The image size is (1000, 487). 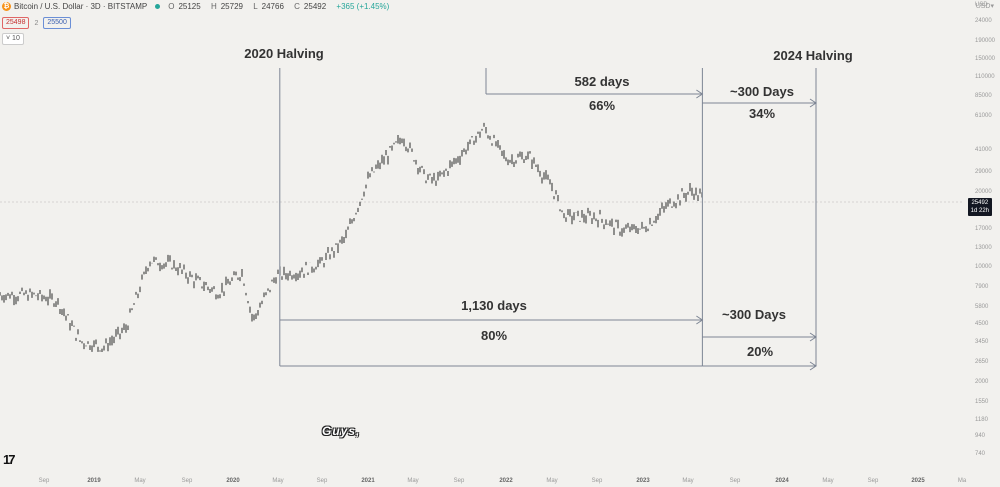 I want to click on span-1130-days-percent: 80%, so click(x=494, y=335).